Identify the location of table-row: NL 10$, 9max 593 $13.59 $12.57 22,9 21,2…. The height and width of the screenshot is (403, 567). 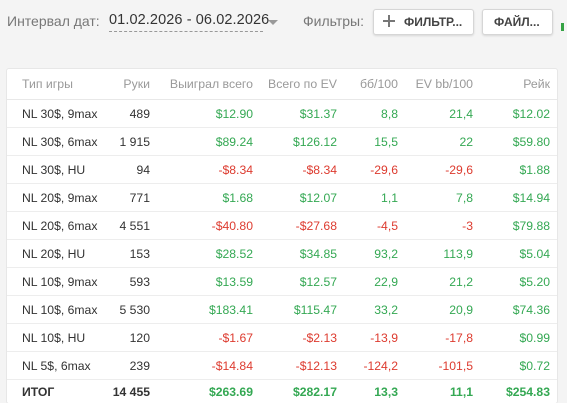
(282, 282).